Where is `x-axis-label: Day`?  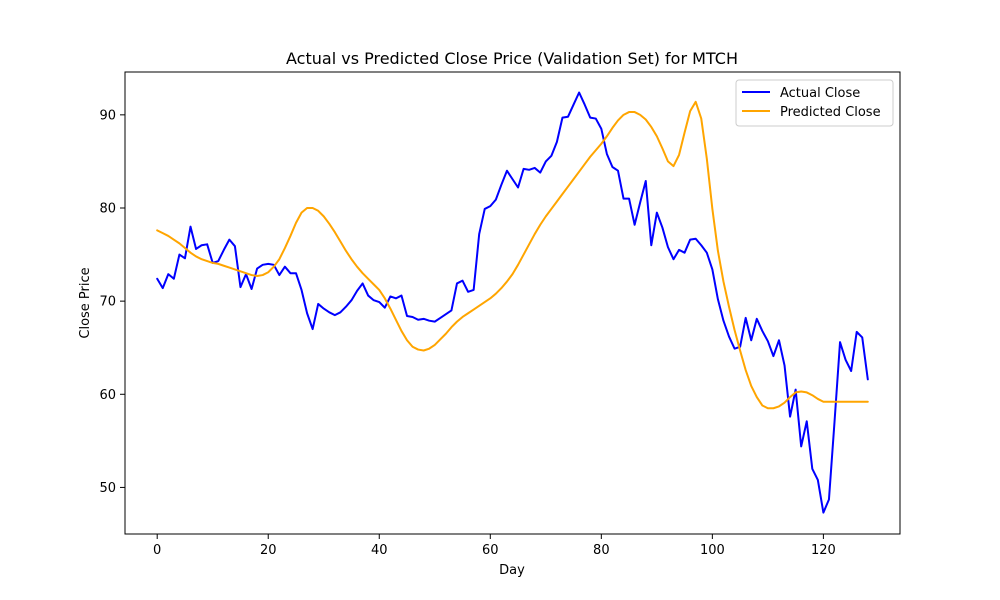
x-axis-label: Day is located at coordinates (512, 570).